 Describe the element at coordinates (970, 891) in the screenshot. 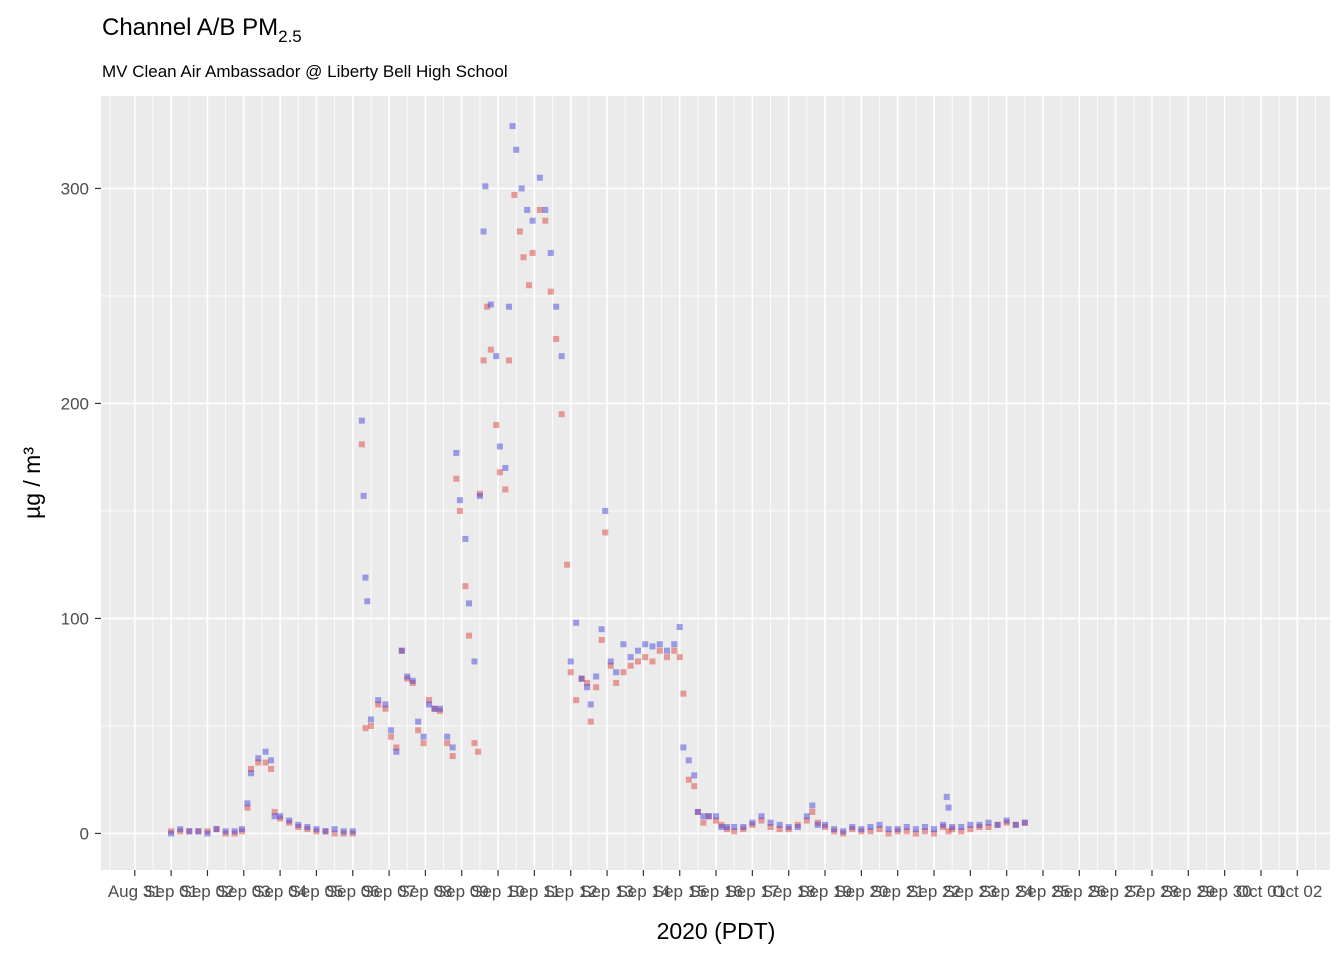

I see `x-tick-label: Sep 23` at that location.